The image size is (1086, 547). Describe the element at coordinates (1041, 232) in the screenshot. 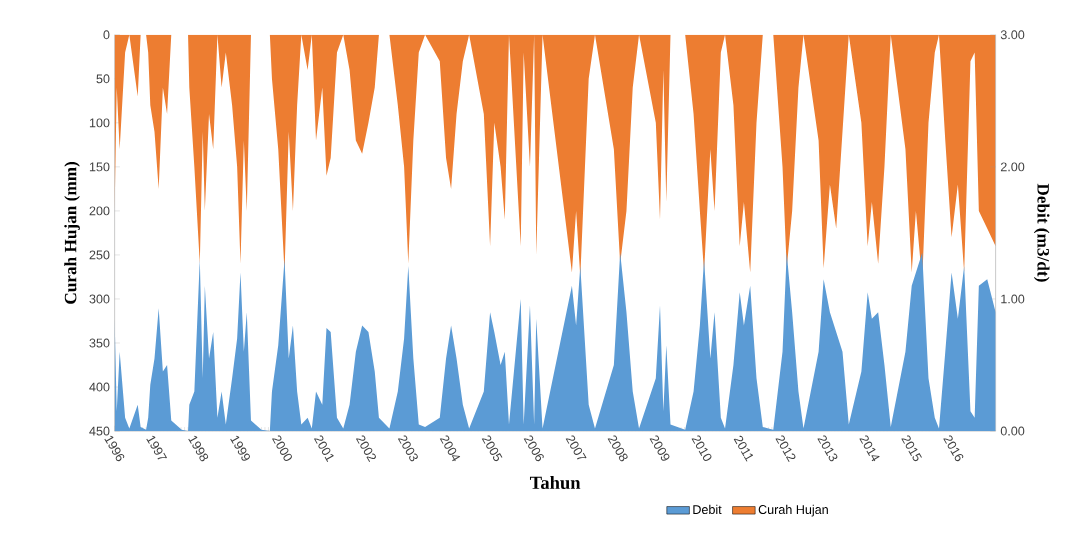

I see `y2-axis-title: Debit (m3/dt)` at that location.